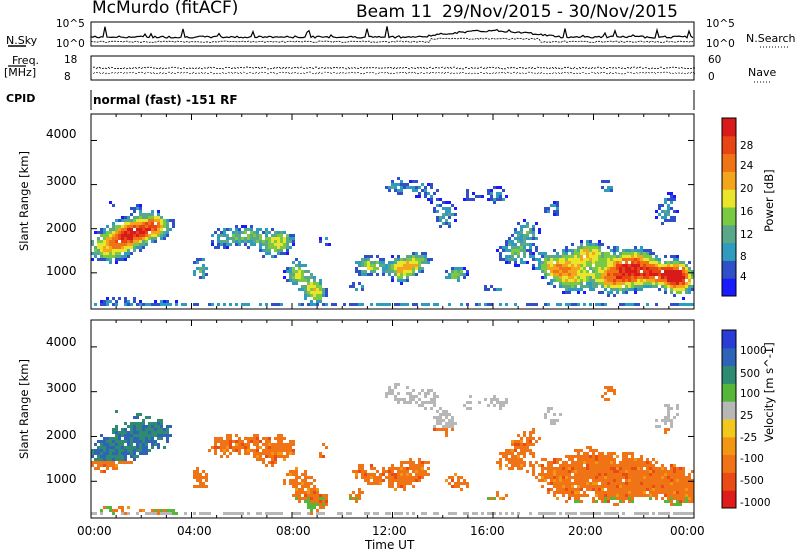 The width and height of the screenshot is (800, 554). What do you see at coordinates (61, 435) in the screenshot?
I see `velocity-ytick: 2000` at bounding box center [61, 435].